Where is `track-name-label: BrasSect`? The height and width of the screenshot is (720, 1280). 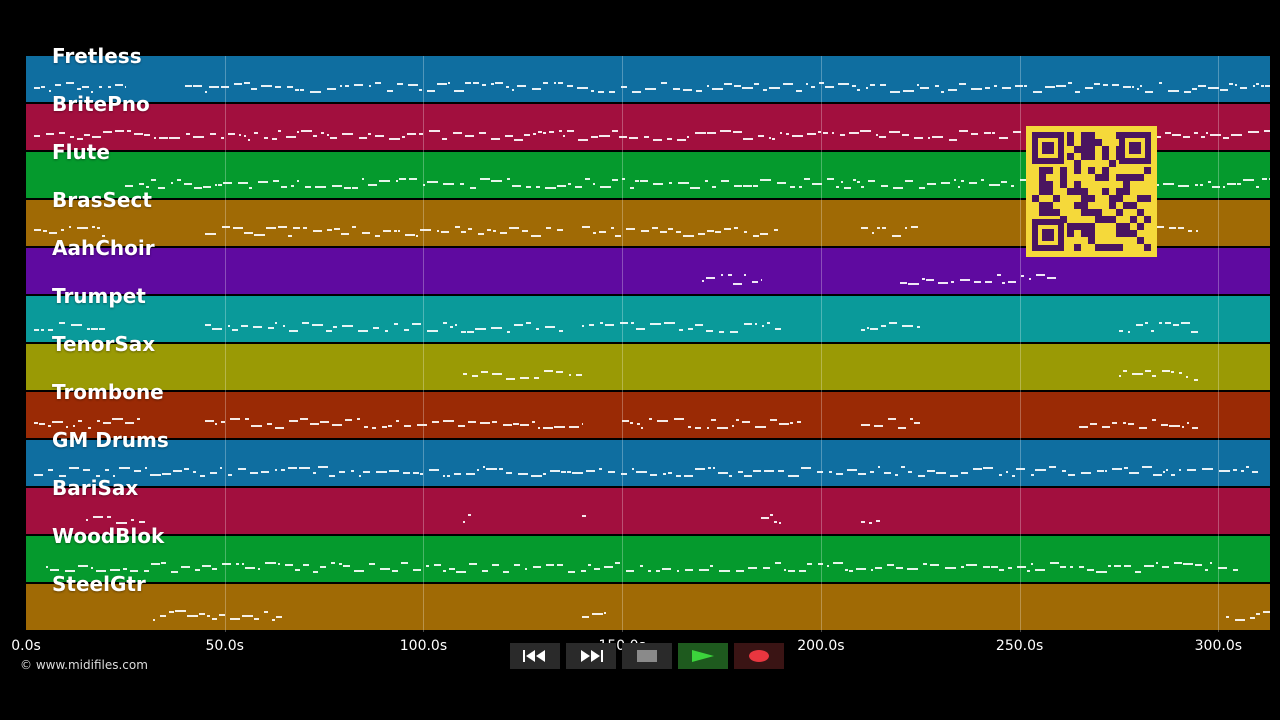
track-name-label: BrasSect is located at coordinates (102, 200).